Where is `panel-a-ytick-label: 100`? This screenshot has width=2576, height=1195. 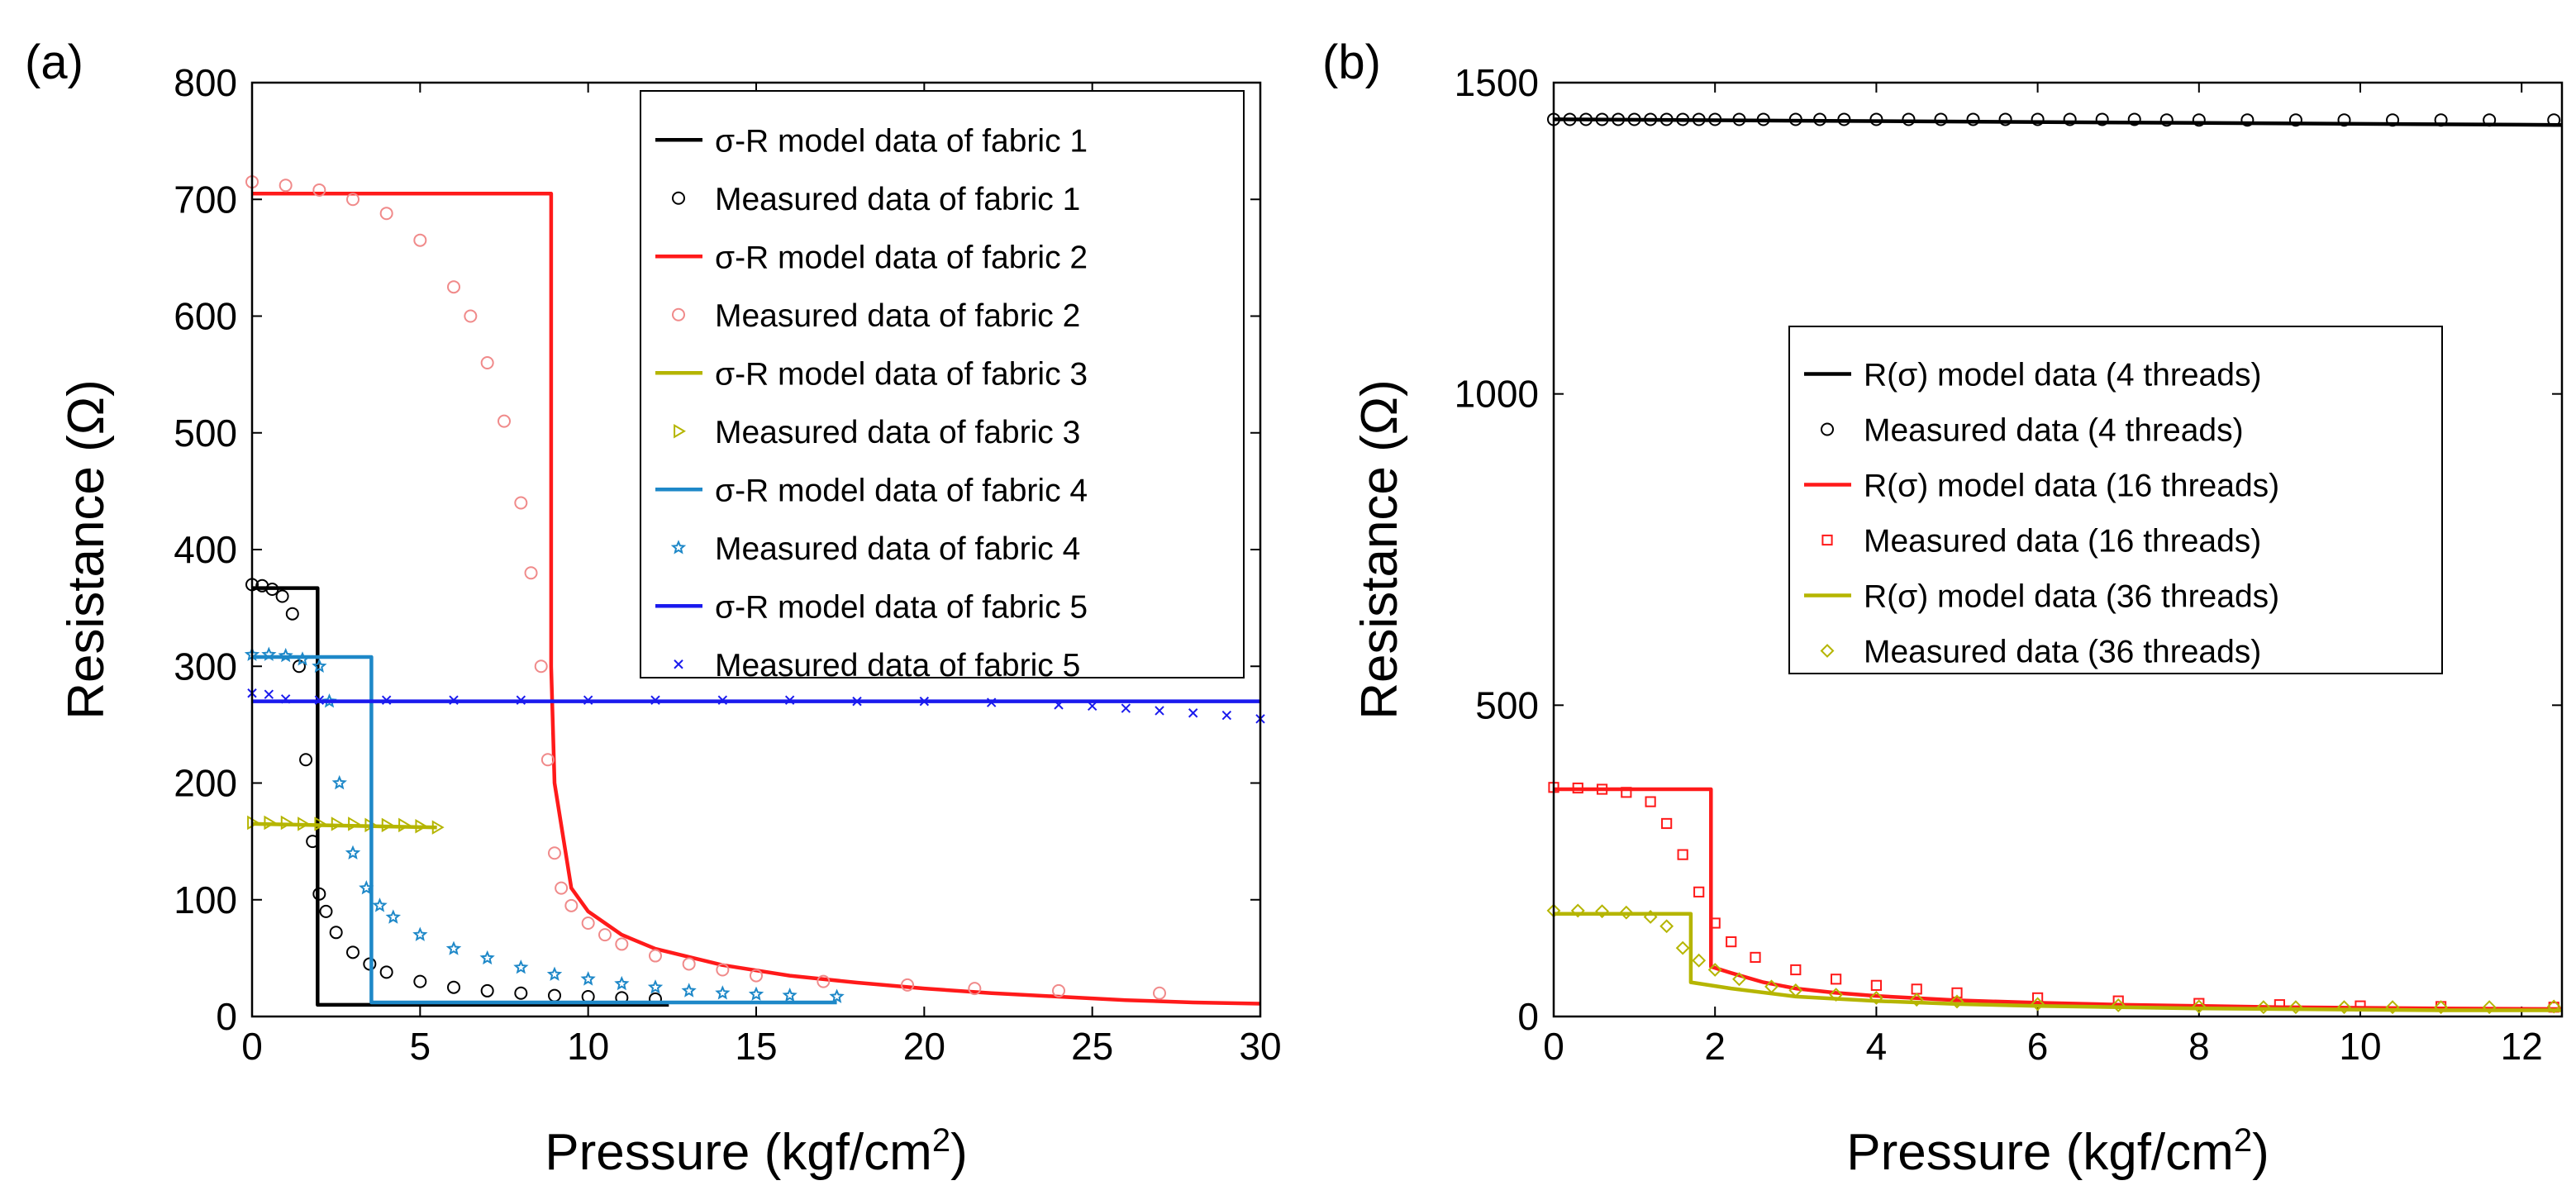 panel-a-ytick-label: 100 is located at coordinates (206, 899).